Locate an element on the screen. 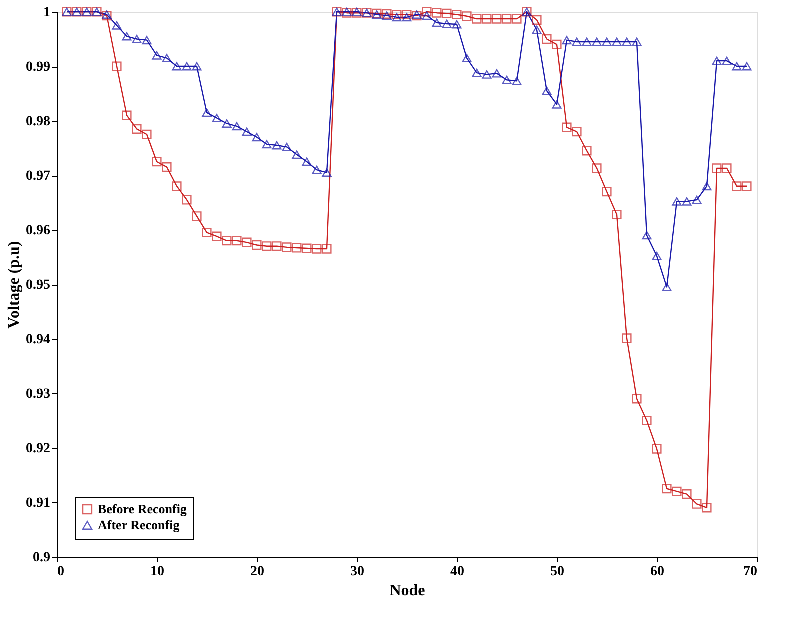 This screenshot has width=798, height=626. y-tick-label: 1 is located at coordinates (47, 13).